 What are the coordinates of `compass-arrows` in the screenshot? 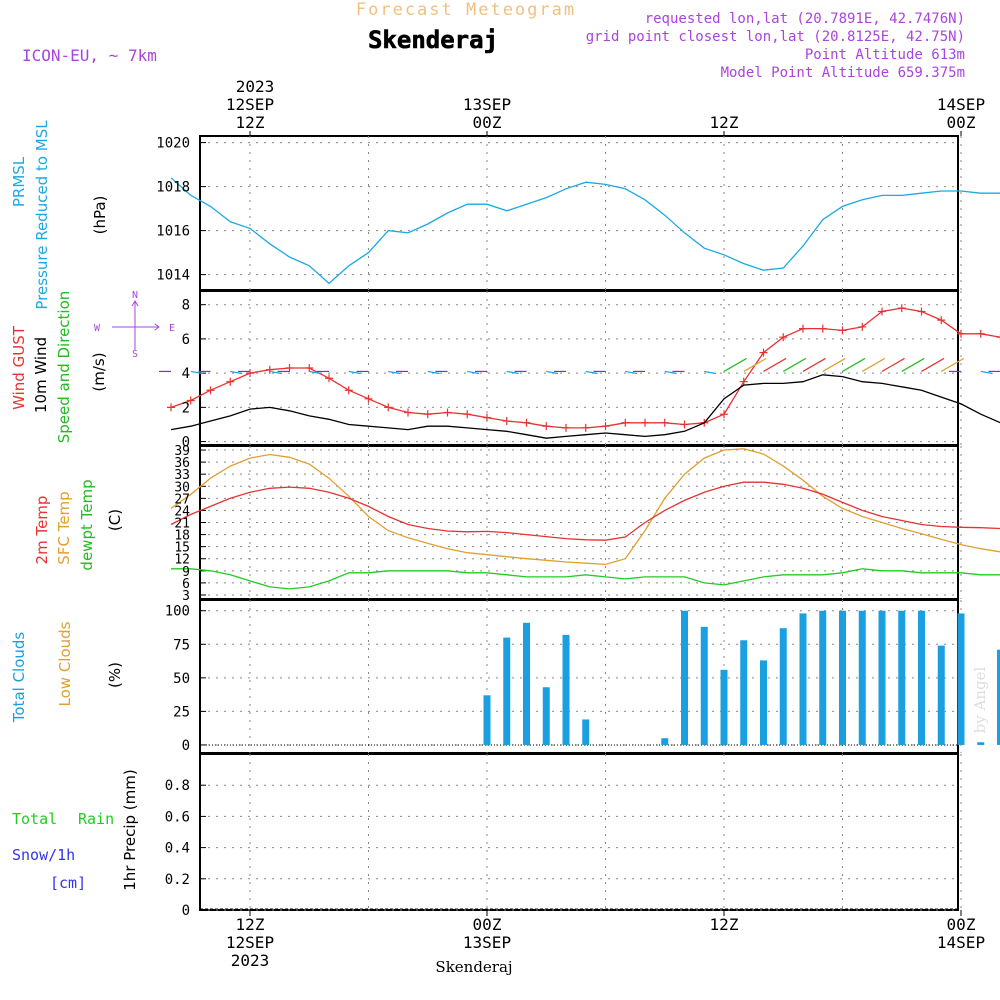 It's located at (136, 325).